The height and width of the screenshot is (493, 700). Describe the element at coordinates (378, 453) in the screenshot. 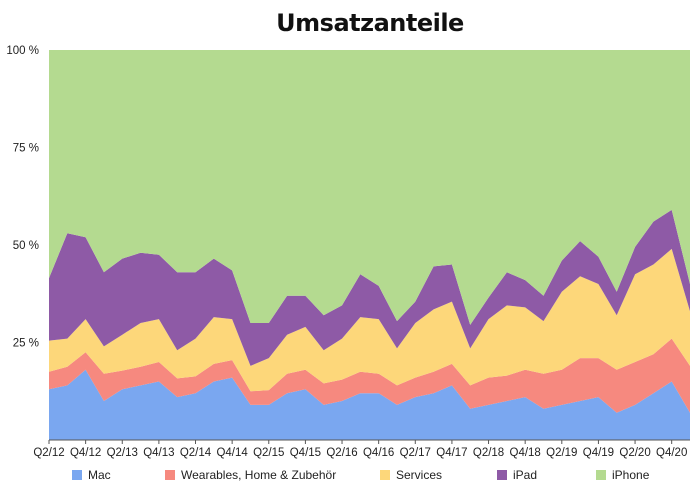

I see `x-tick-label: Q4/16` at that location.